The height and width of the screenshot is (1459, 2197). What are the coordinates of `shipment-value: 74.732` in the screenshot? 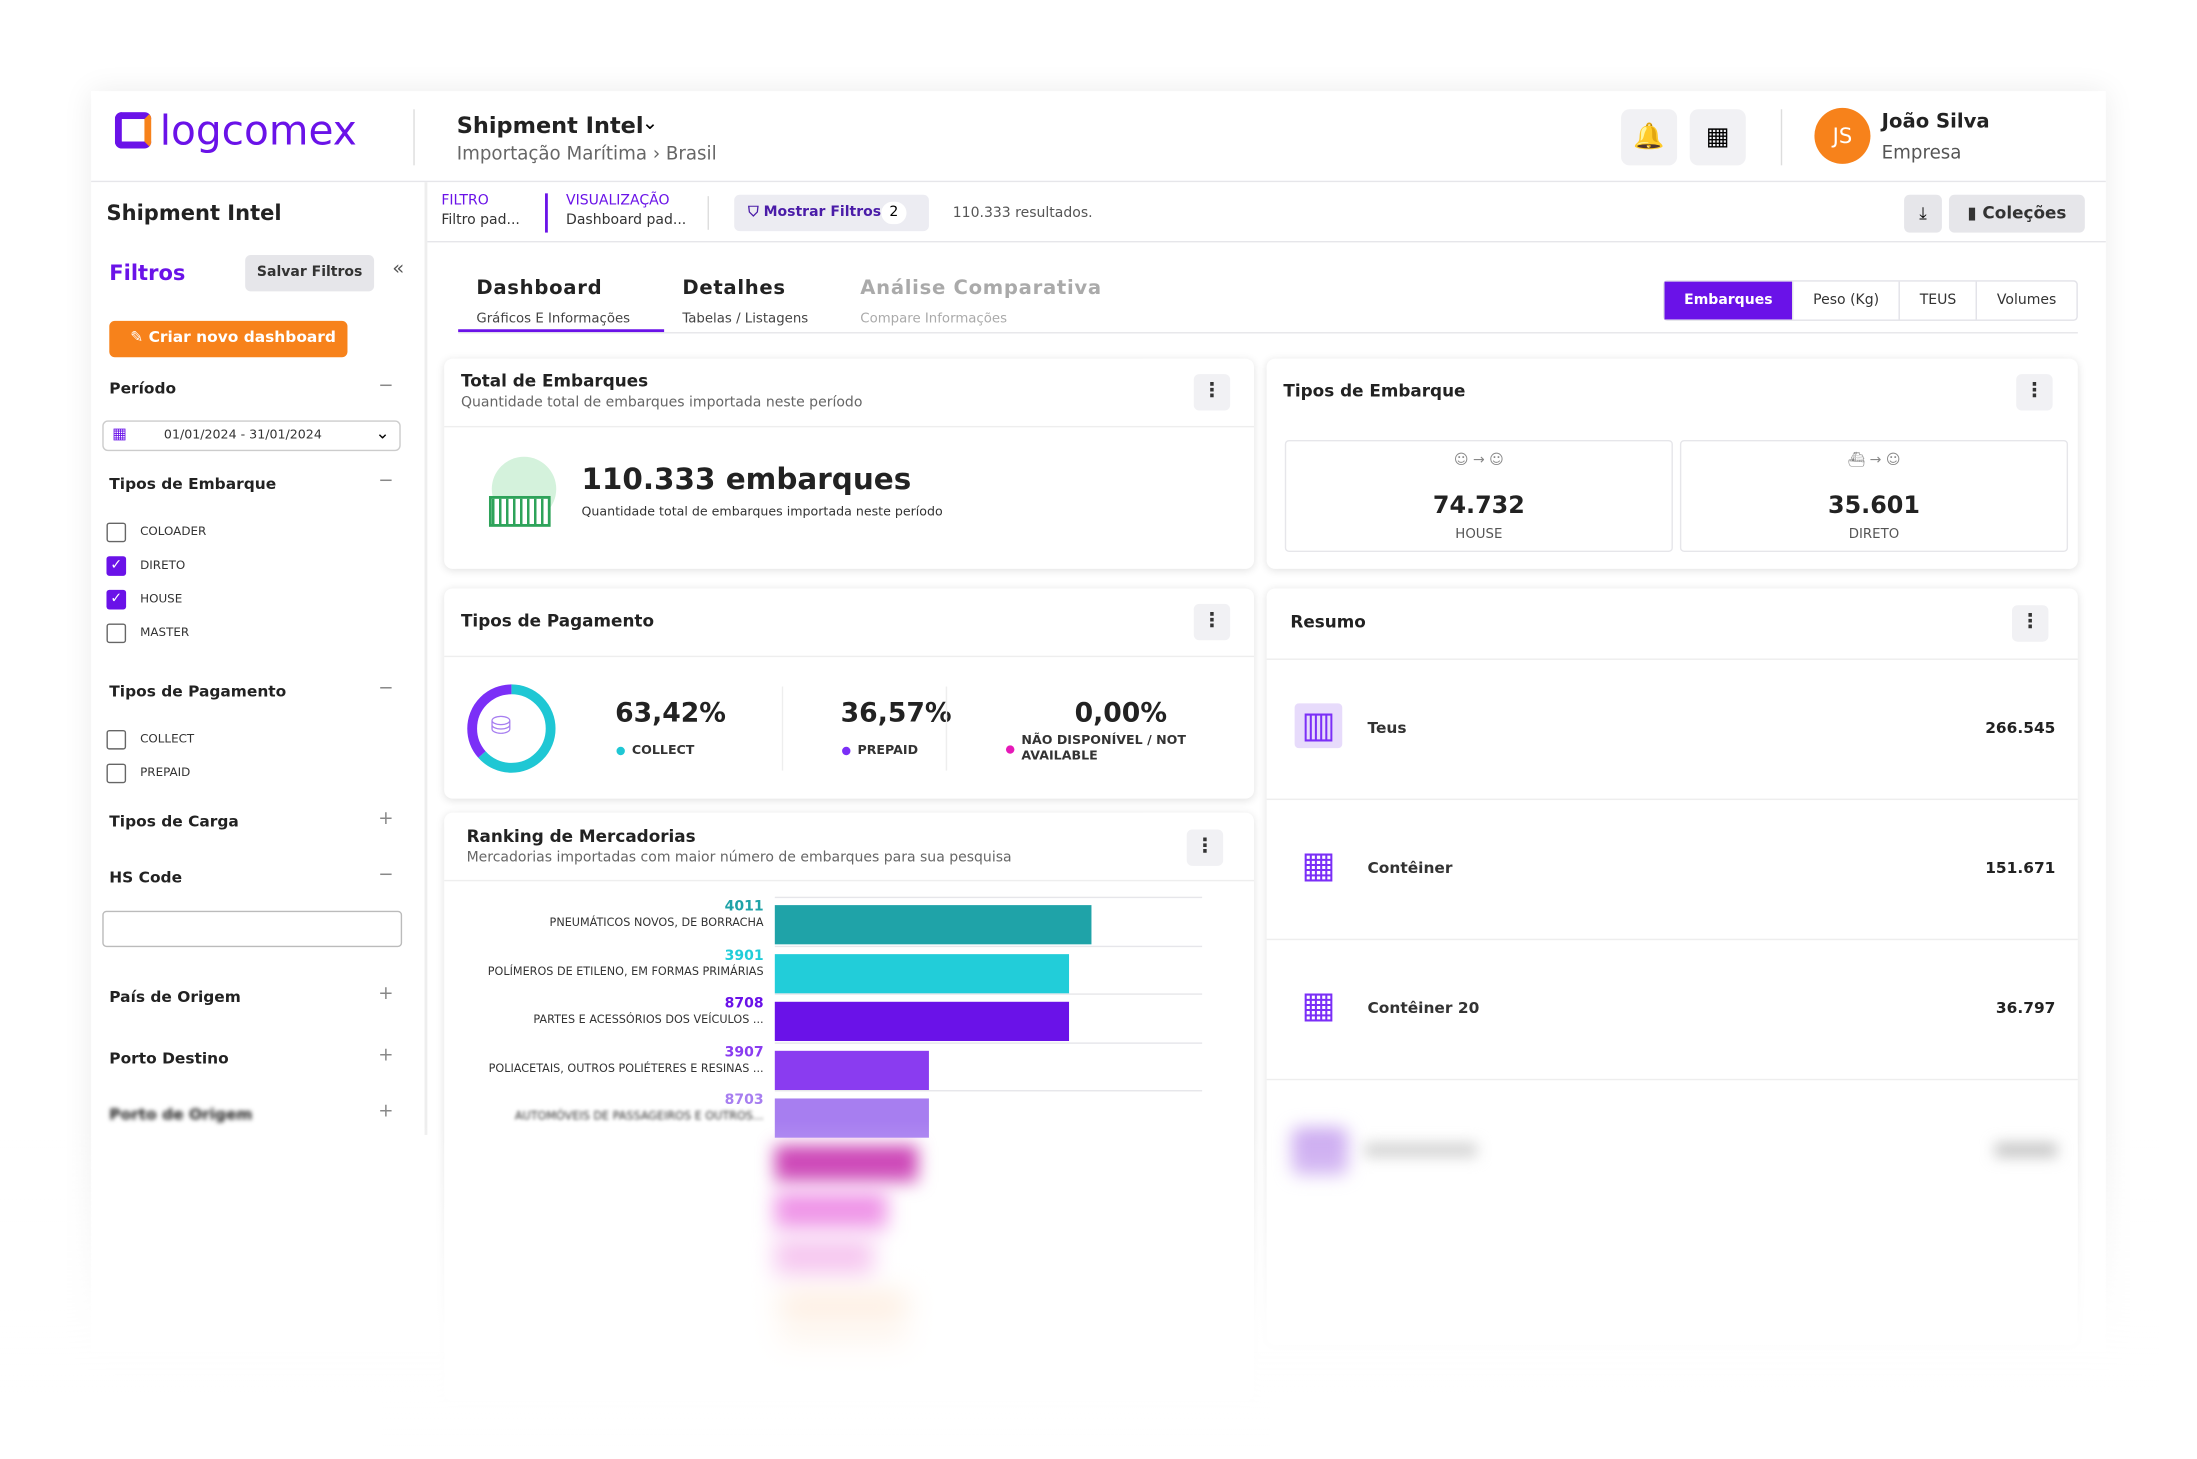 It's located at (1478, 505).